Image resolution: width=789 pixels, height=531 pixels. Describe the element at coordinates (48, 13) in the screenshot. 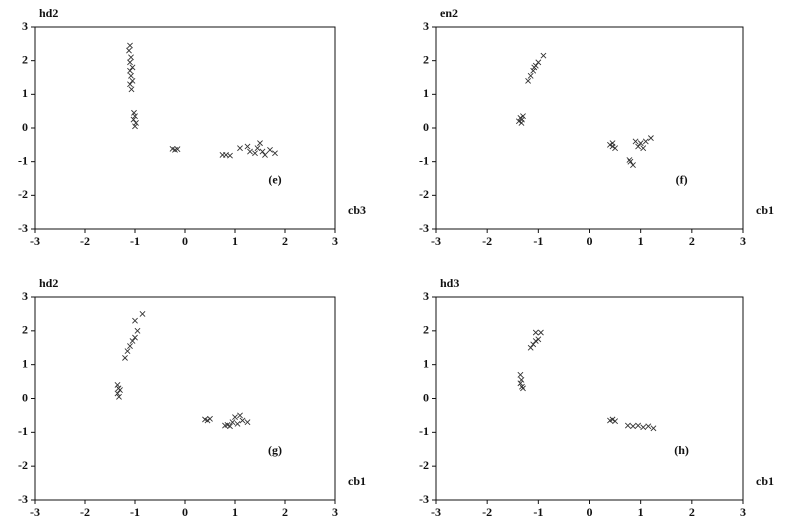

I see `y-axis-label: hd2` at that location.